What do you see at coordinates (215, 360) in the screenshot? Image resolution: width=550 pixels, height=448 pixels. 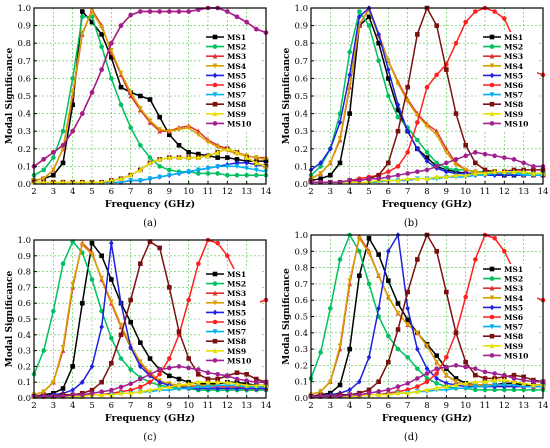 I see `legend-marker-MS10` at bounding box center [215, 360].